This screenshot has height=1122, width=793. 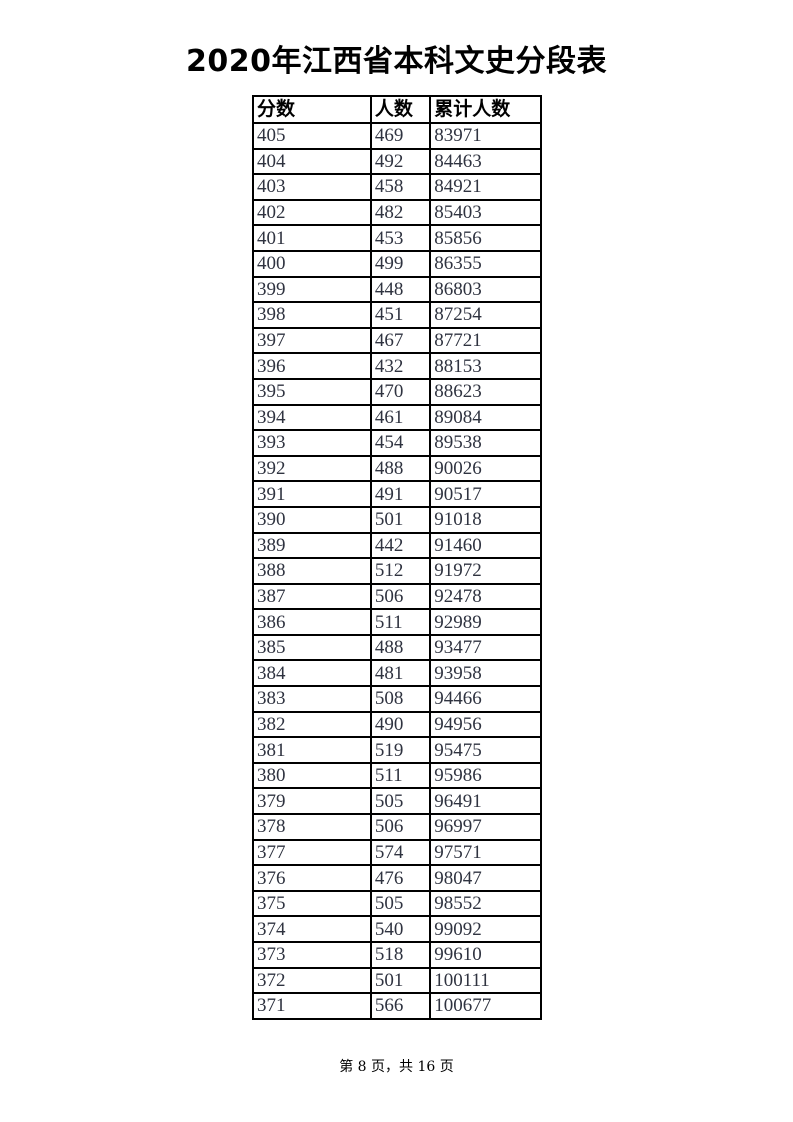 I want to click on cell-count: 506, so click(x=400, y=596).